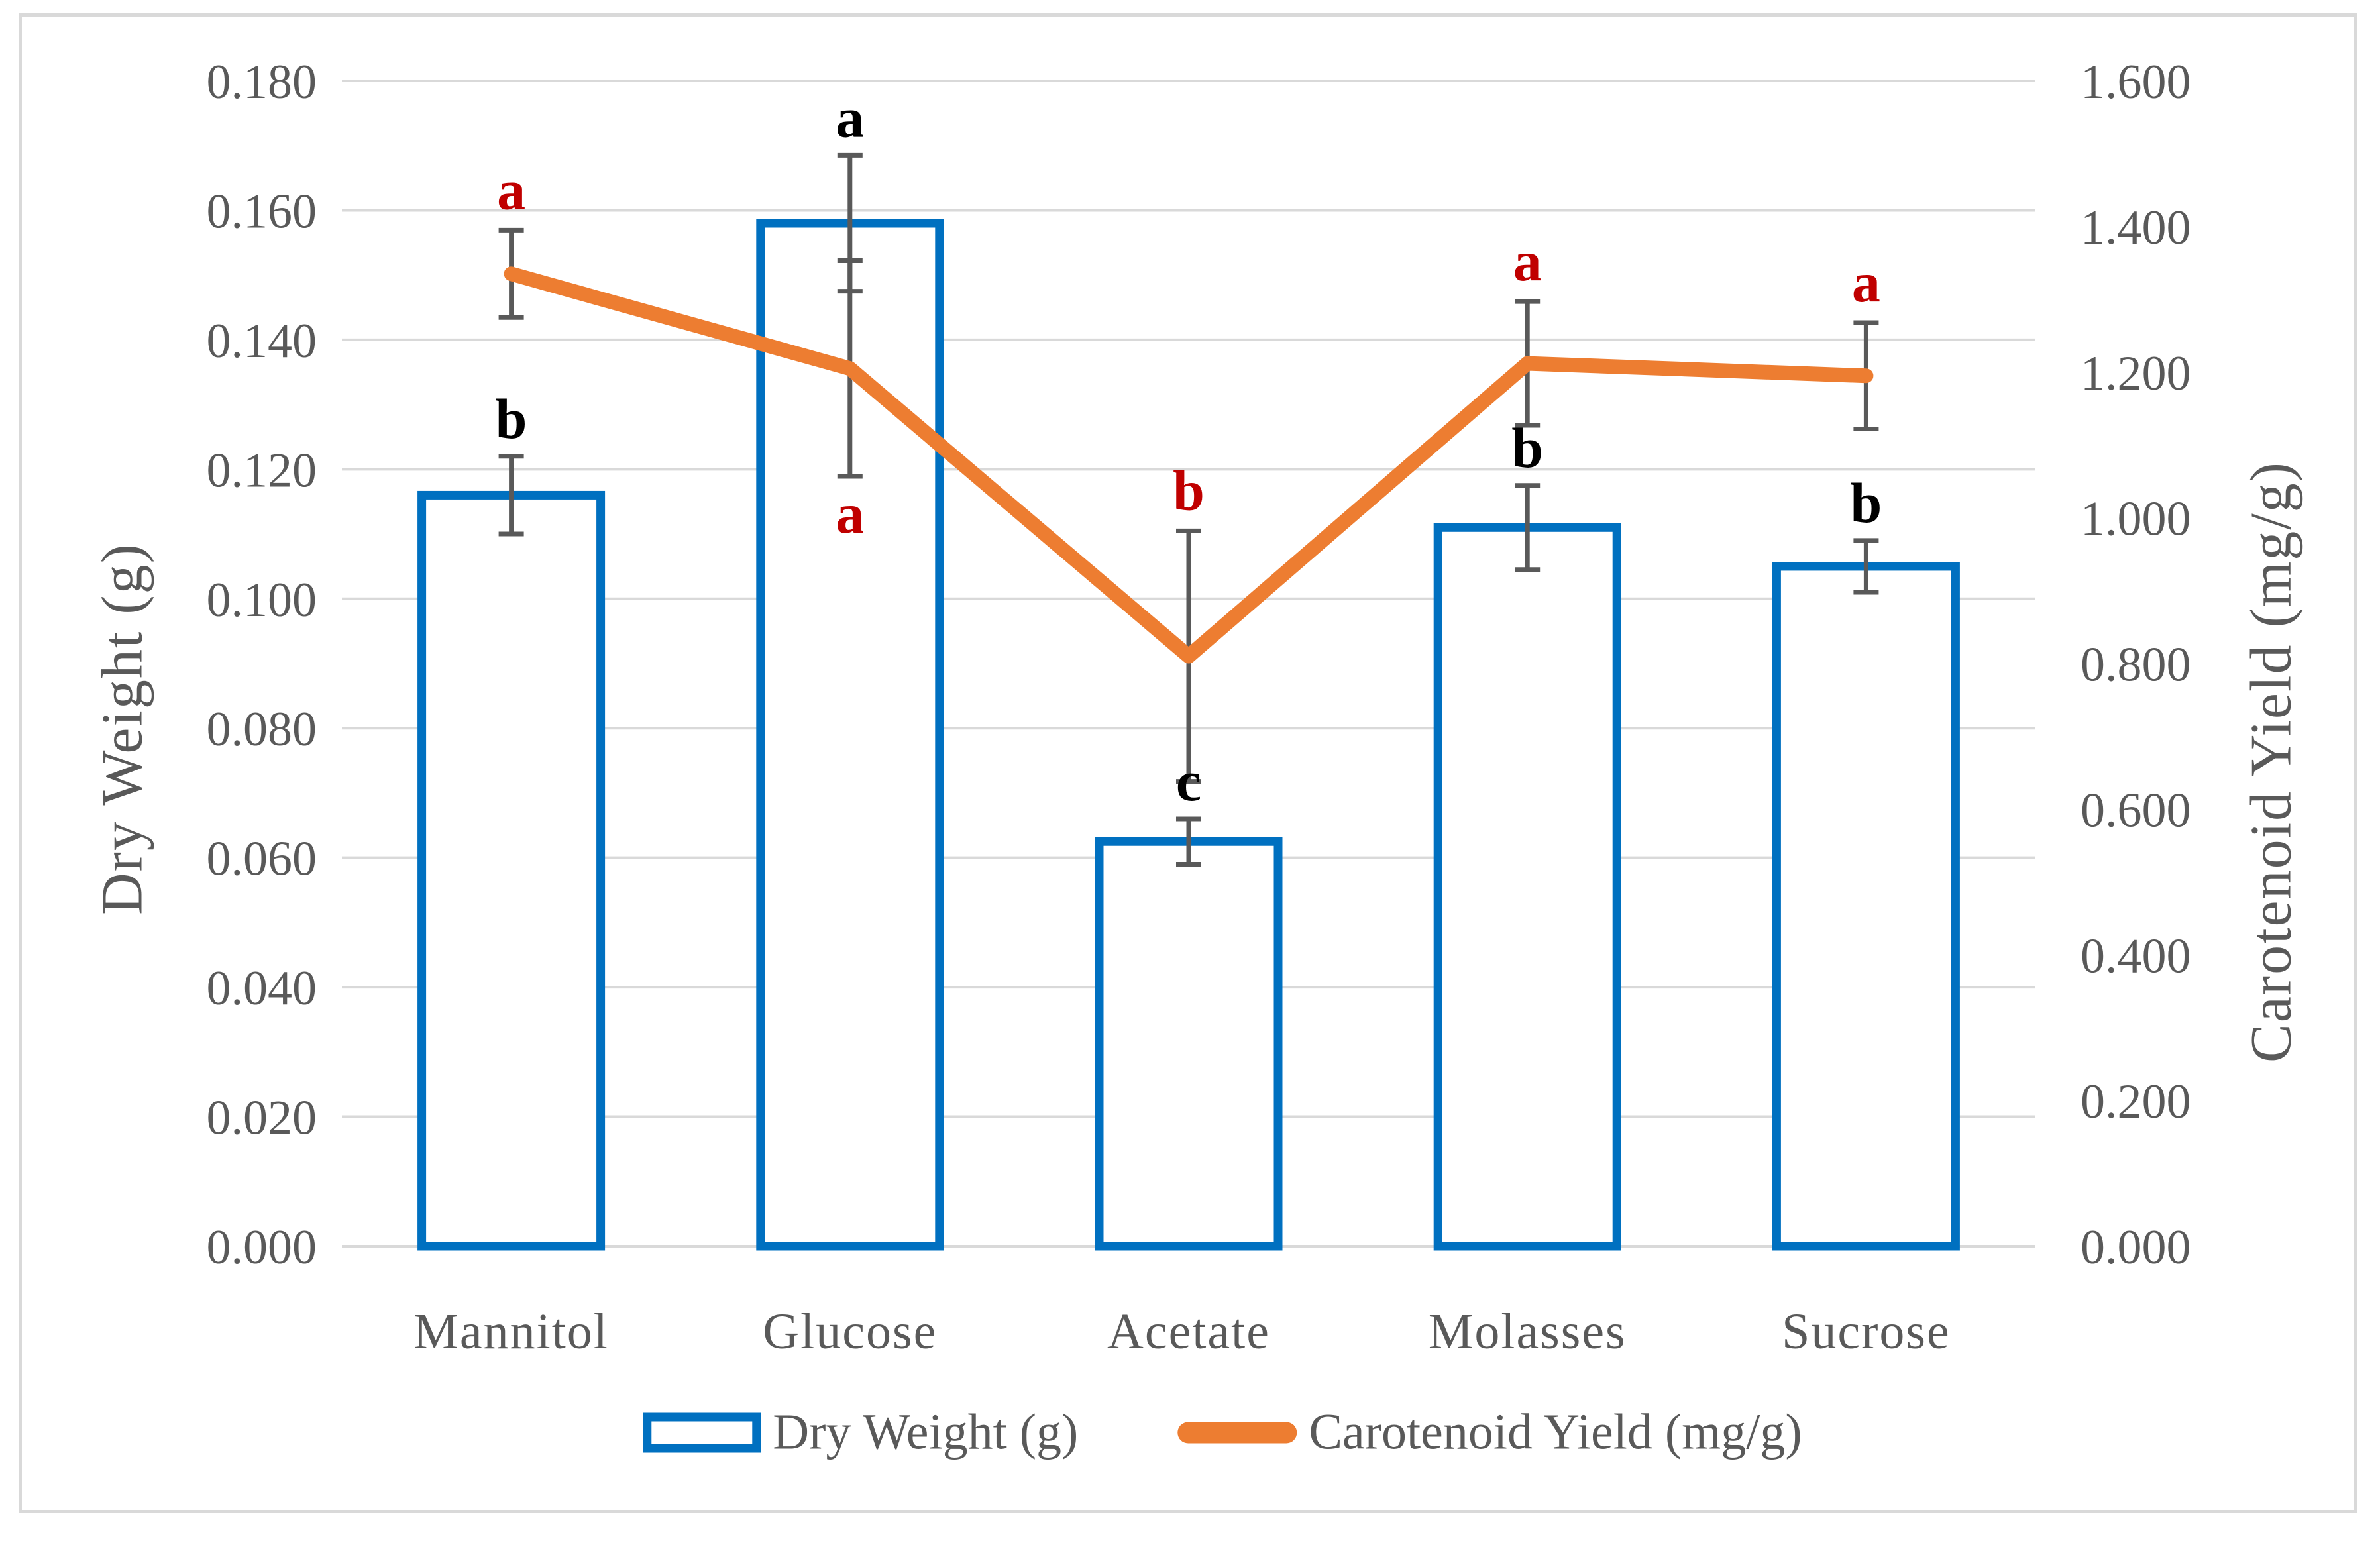 This screenshot has height=1541, width=2380. Describe the element at coordinates (1866, 906) in the screenshot. I see `bar-sucrose` at that location.